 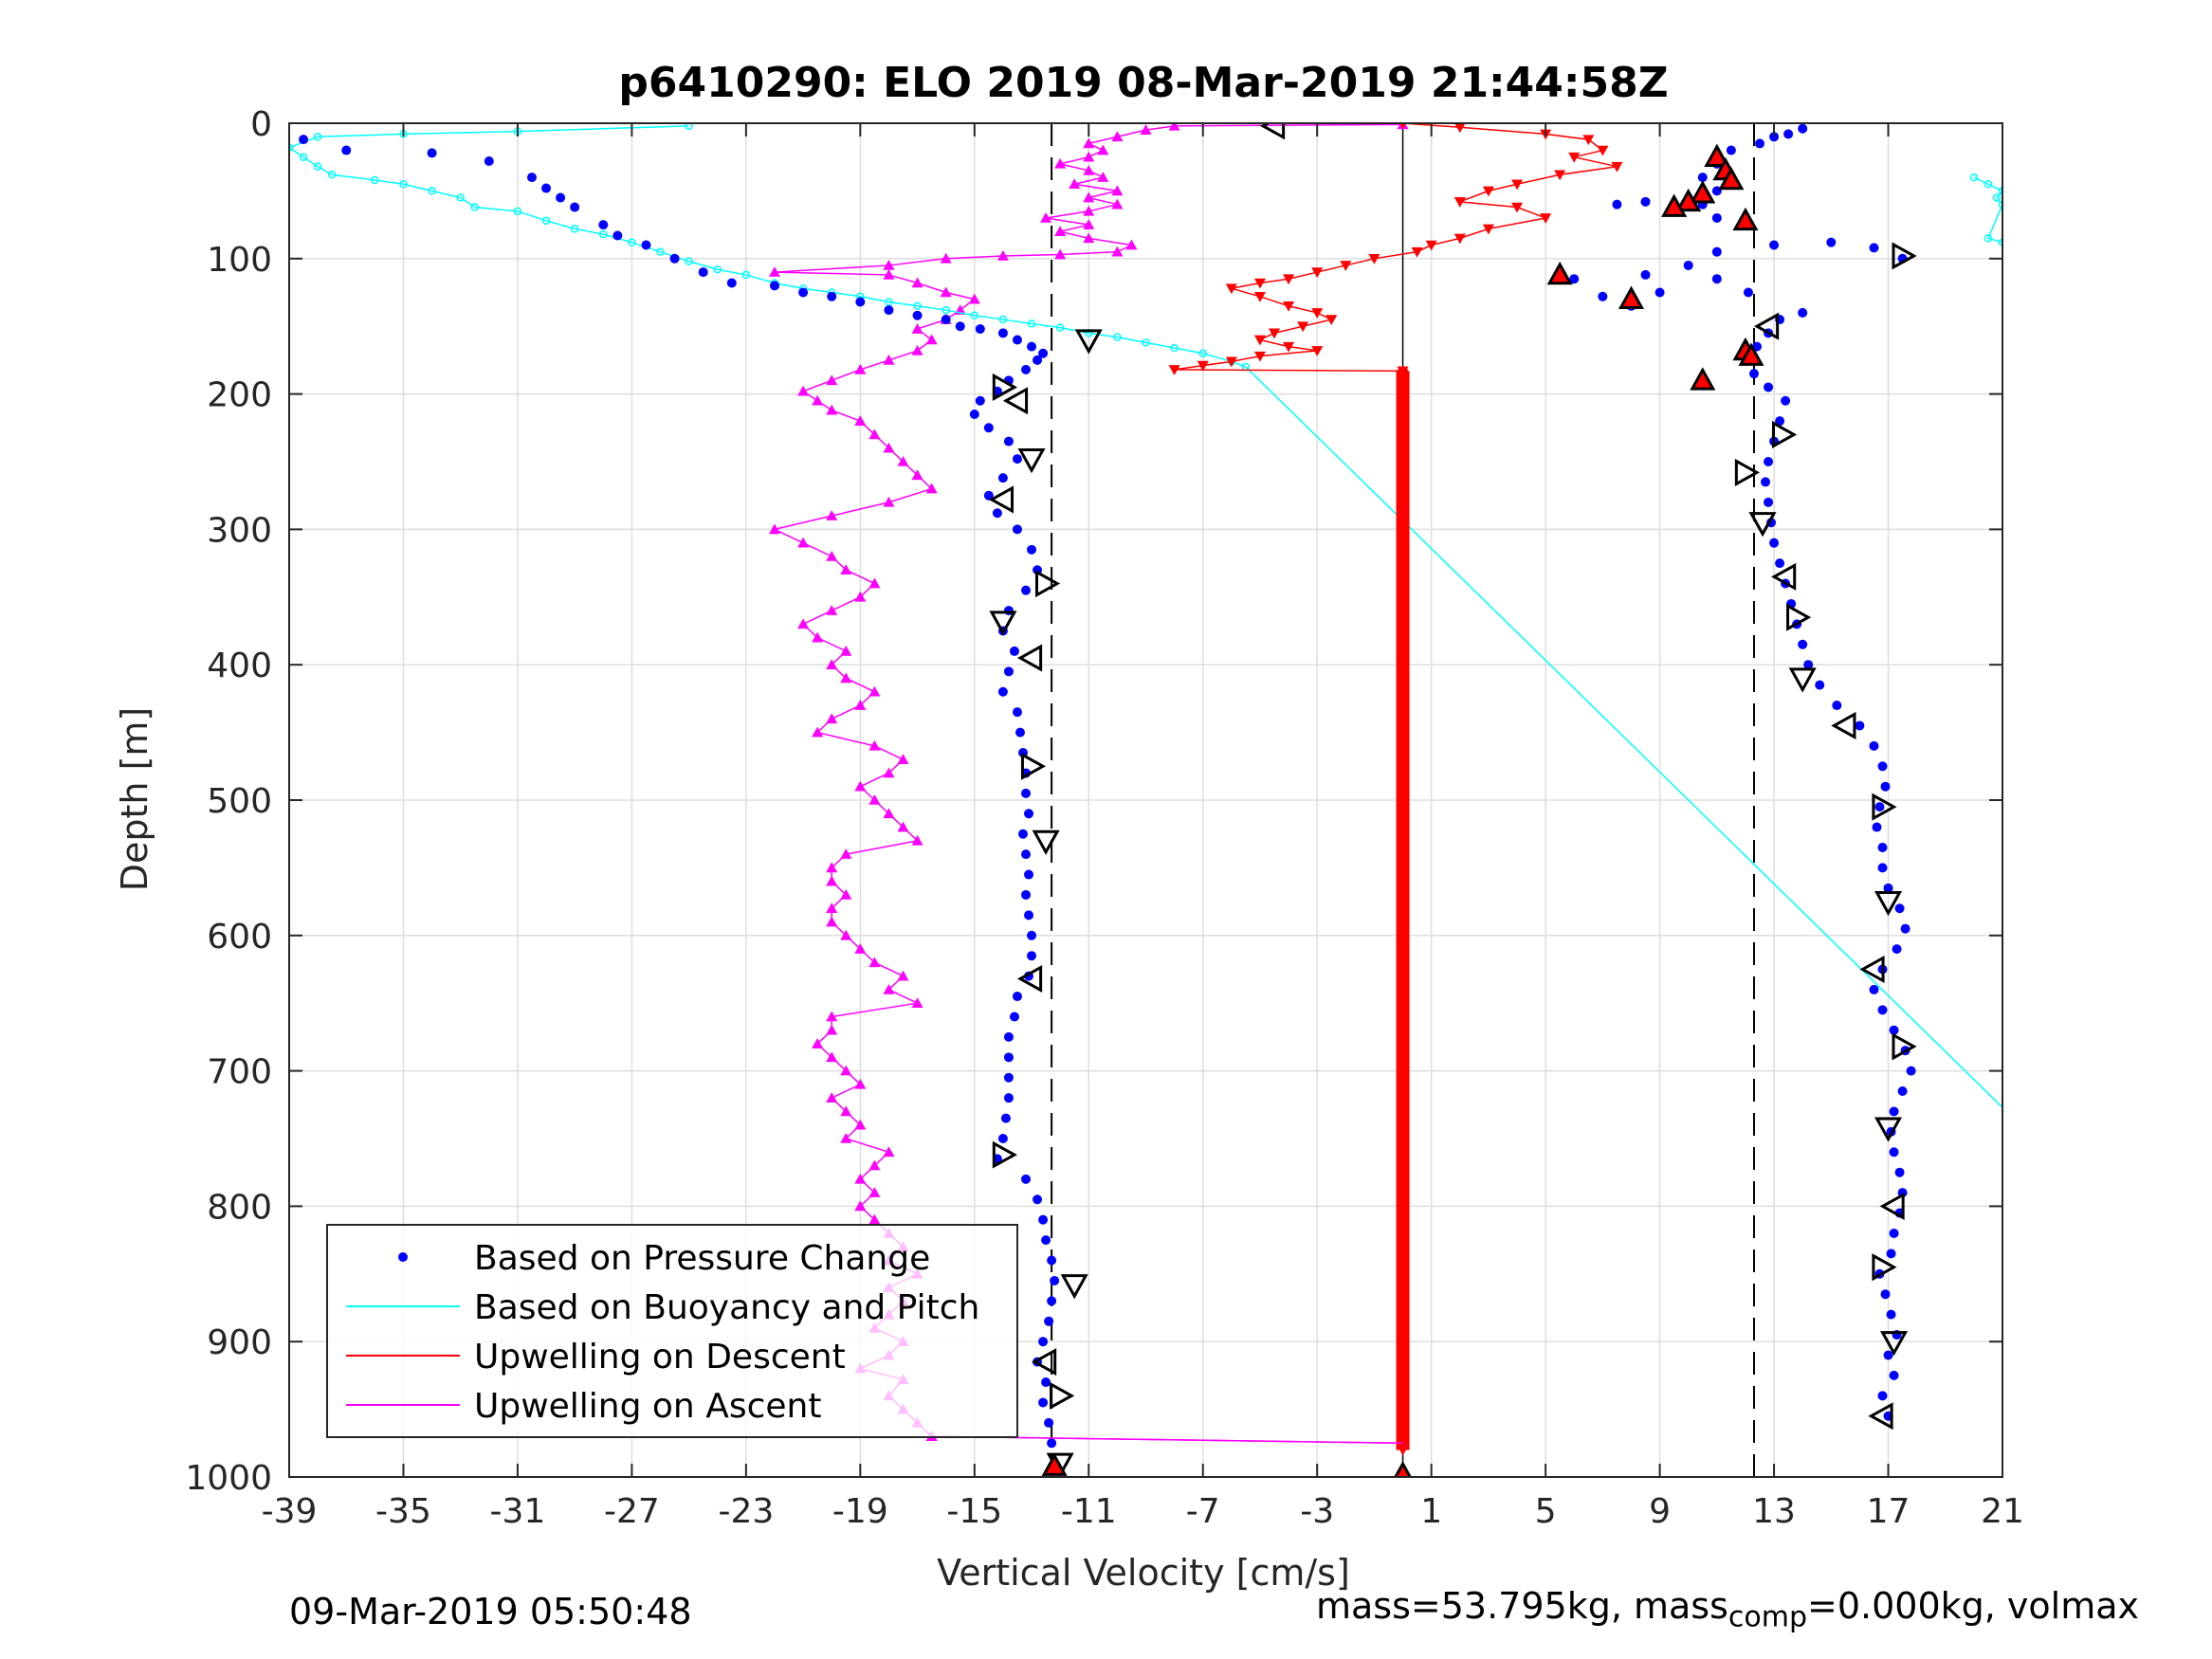 I want to click on y-tick-label: 200, so click(x=239, y=395).